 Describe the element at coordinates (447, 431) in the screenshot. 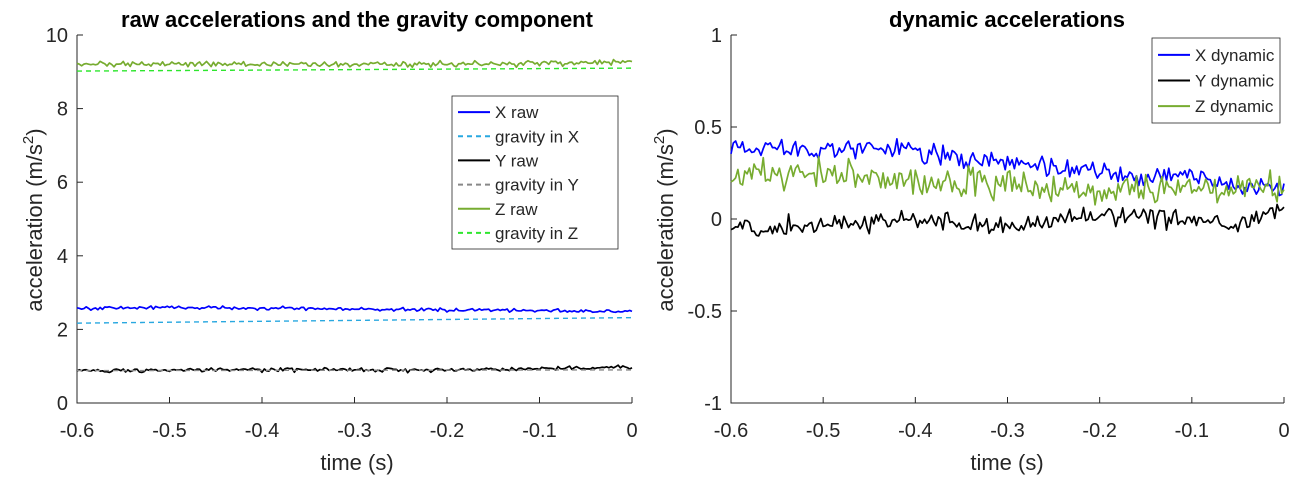

I see `left-x-tick-label: -0.2` at that location.